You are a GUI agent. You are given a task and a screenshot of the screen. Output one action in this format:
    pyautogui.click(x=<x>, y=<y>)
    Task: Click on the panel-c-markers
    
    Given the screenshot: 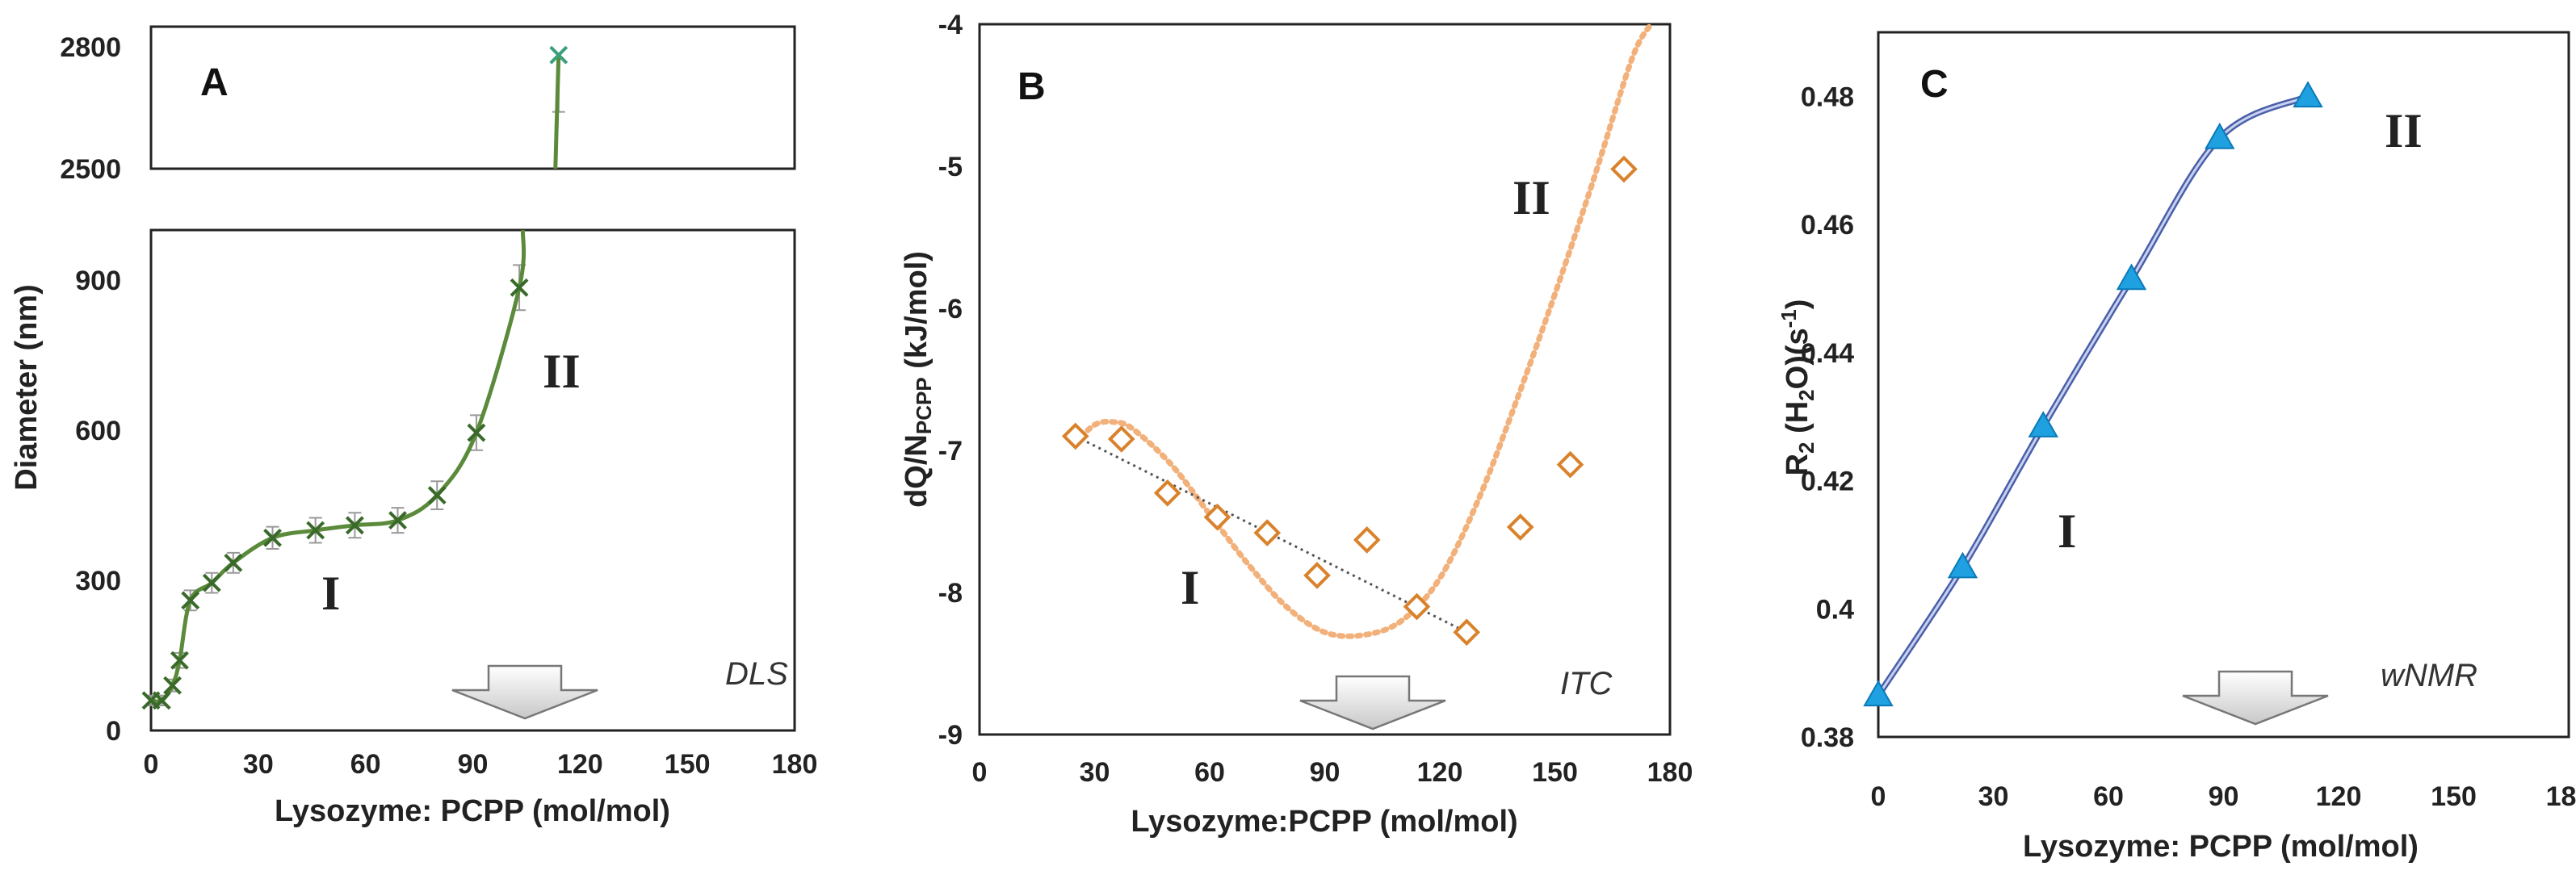 What is the action you would take?
    pyautogui.click(x=2093, y=394)
    